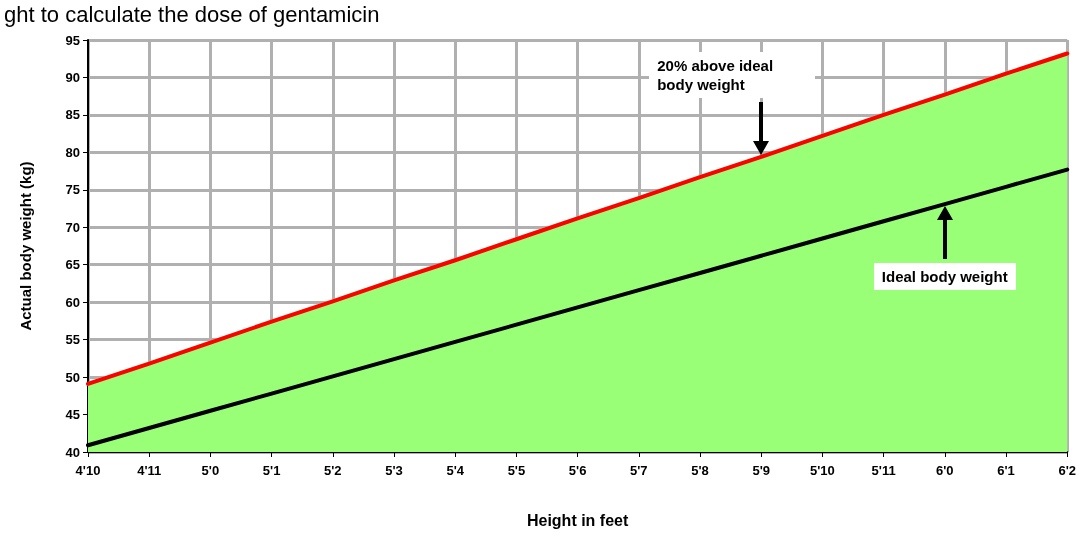  I want to click on x-tick-label: 5'1, so click(271, 470).